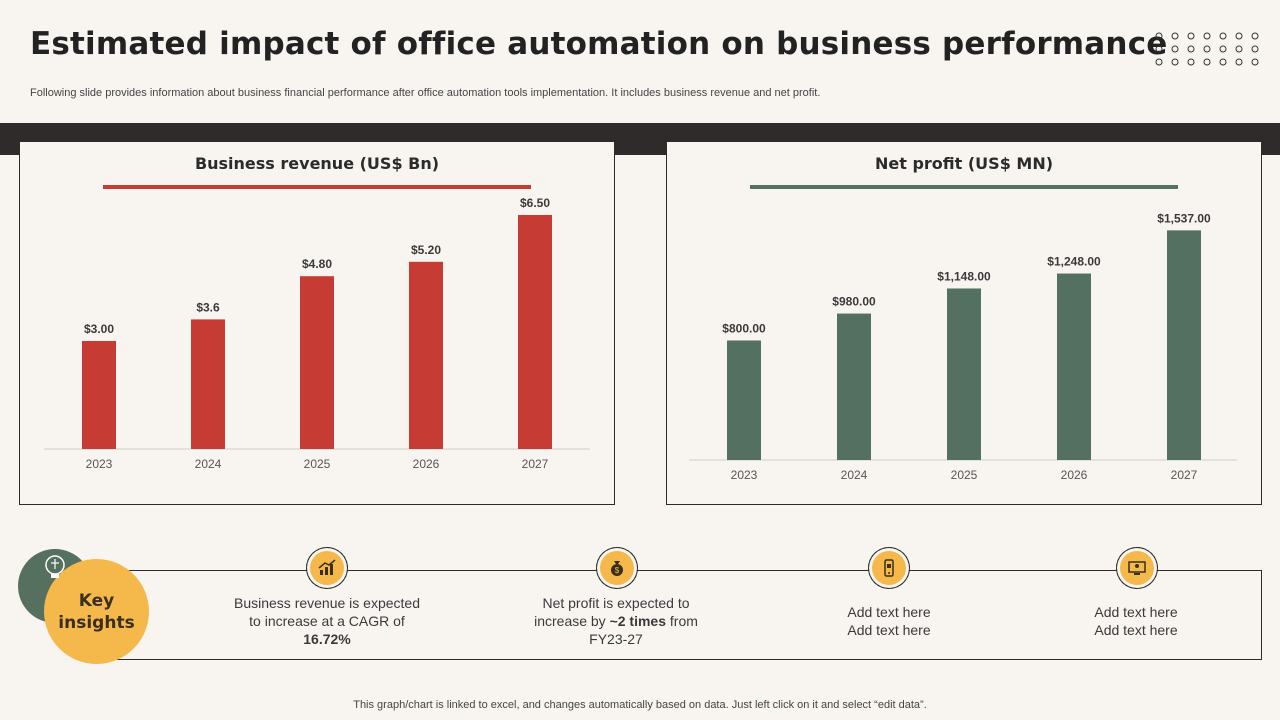 The width and height of the screenshot is (1280, 720). I want to click on key-insights-badge: Key insights, so click(96, 611).